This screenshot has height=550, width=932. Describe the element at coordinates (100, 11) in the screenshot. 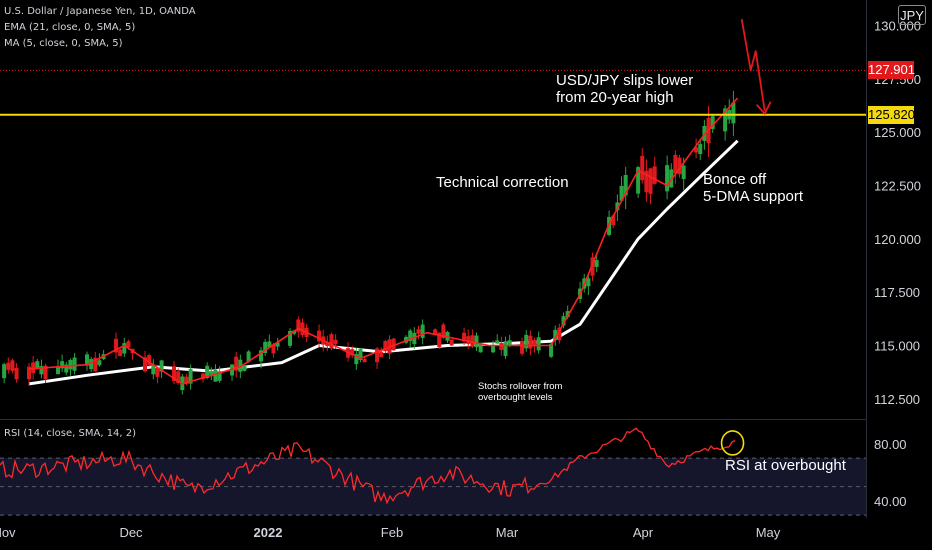

I see `legend-symbol: U.S. Dollar / Japanese Yen, 1D, OANDA` at that location.